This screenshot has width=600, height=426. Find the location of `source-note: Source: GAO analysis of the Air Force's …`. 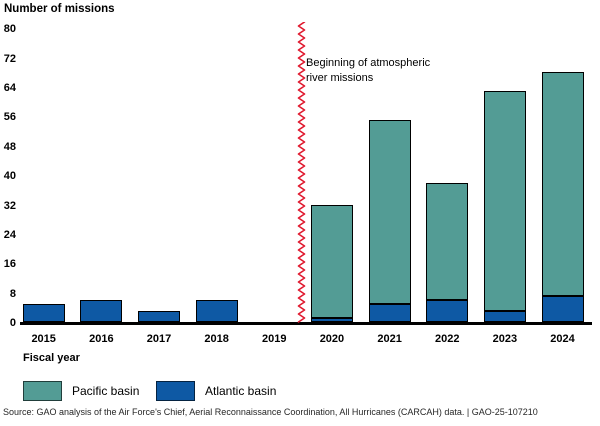

source-note: Source: GAO analysis of the Air Force's … is located at coordinates (270, 412).